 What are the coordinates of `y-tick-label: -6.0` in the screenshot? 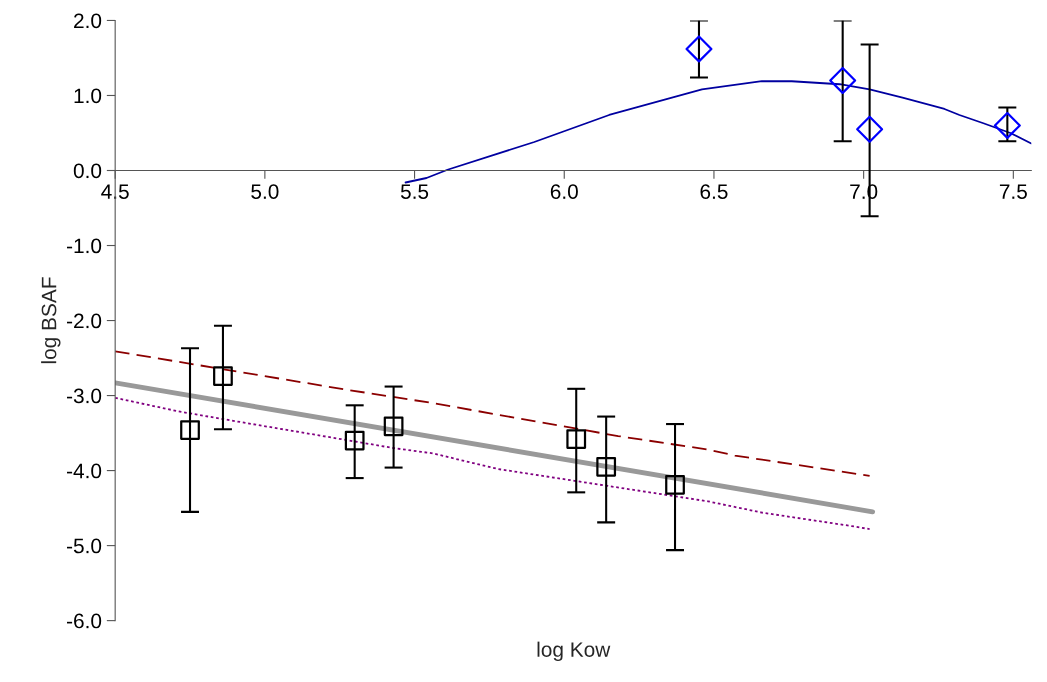 It's located at (84, 621).